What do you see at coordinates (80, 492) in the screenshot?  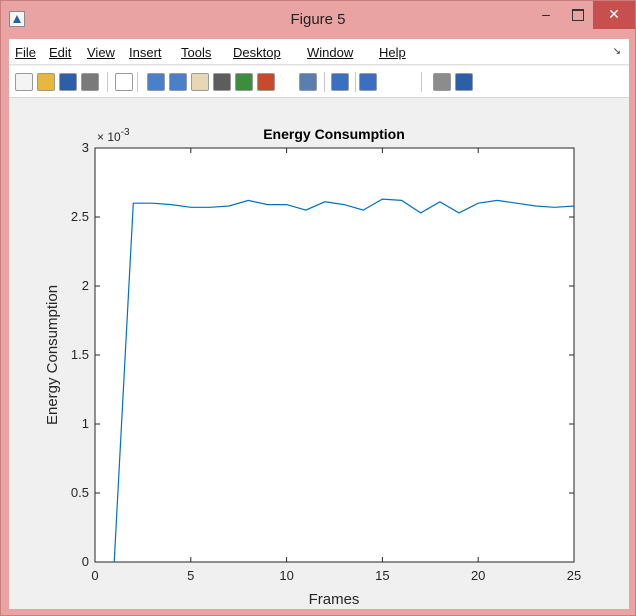 I see `y-tick-label: 0.5` at bounding box center [80, 492].